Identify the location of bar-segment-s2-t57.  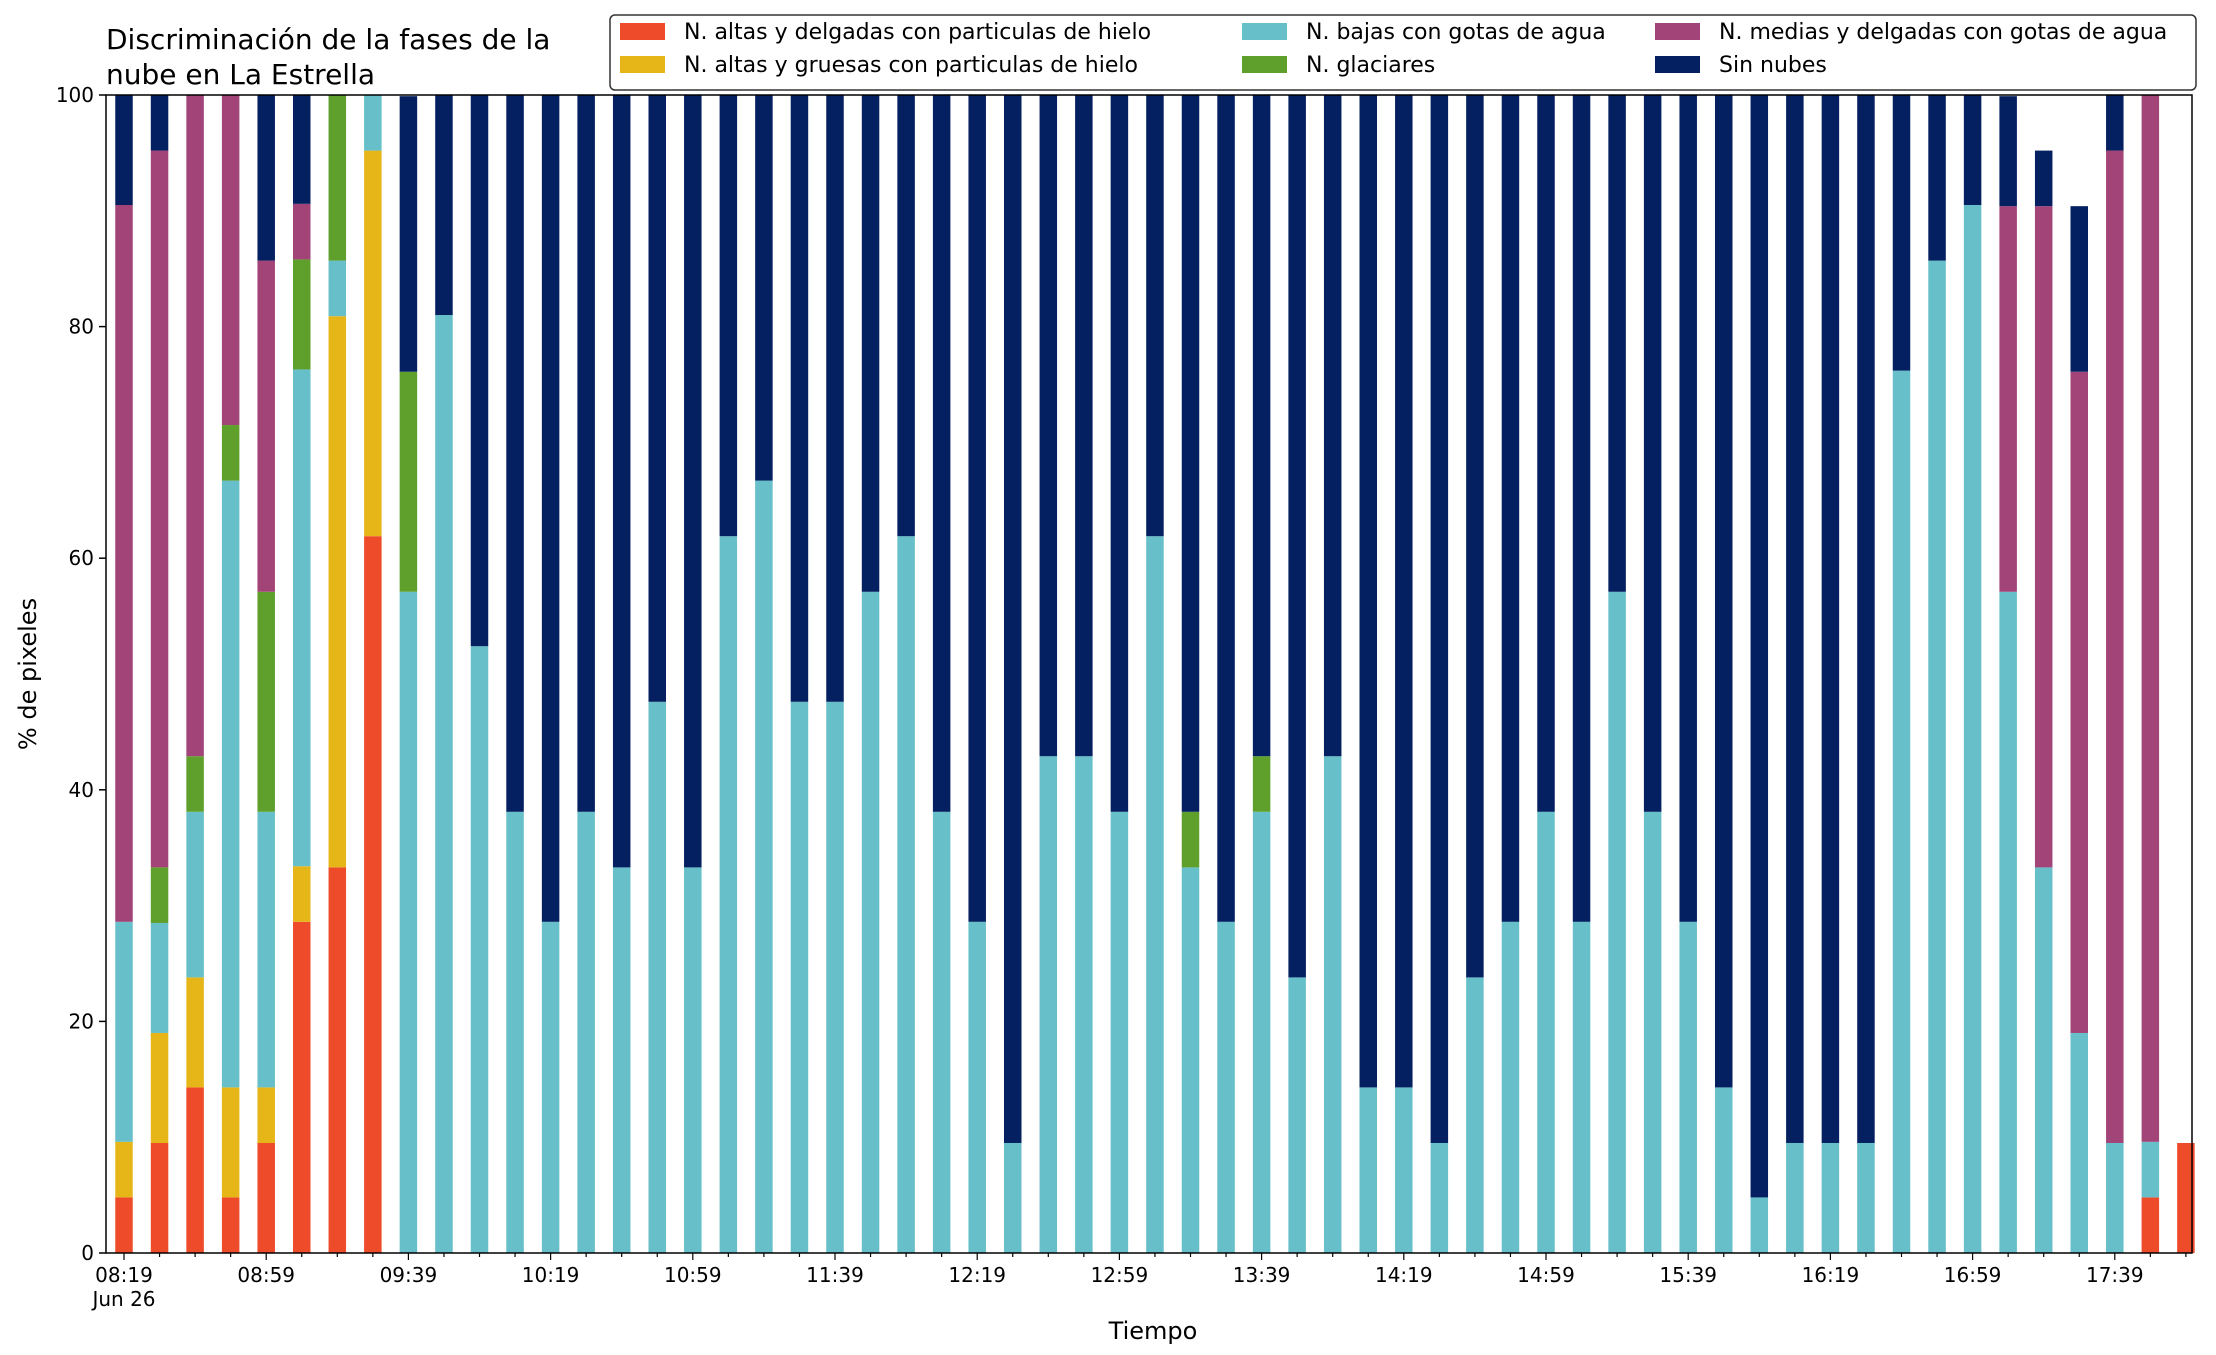
(2150, 1169).